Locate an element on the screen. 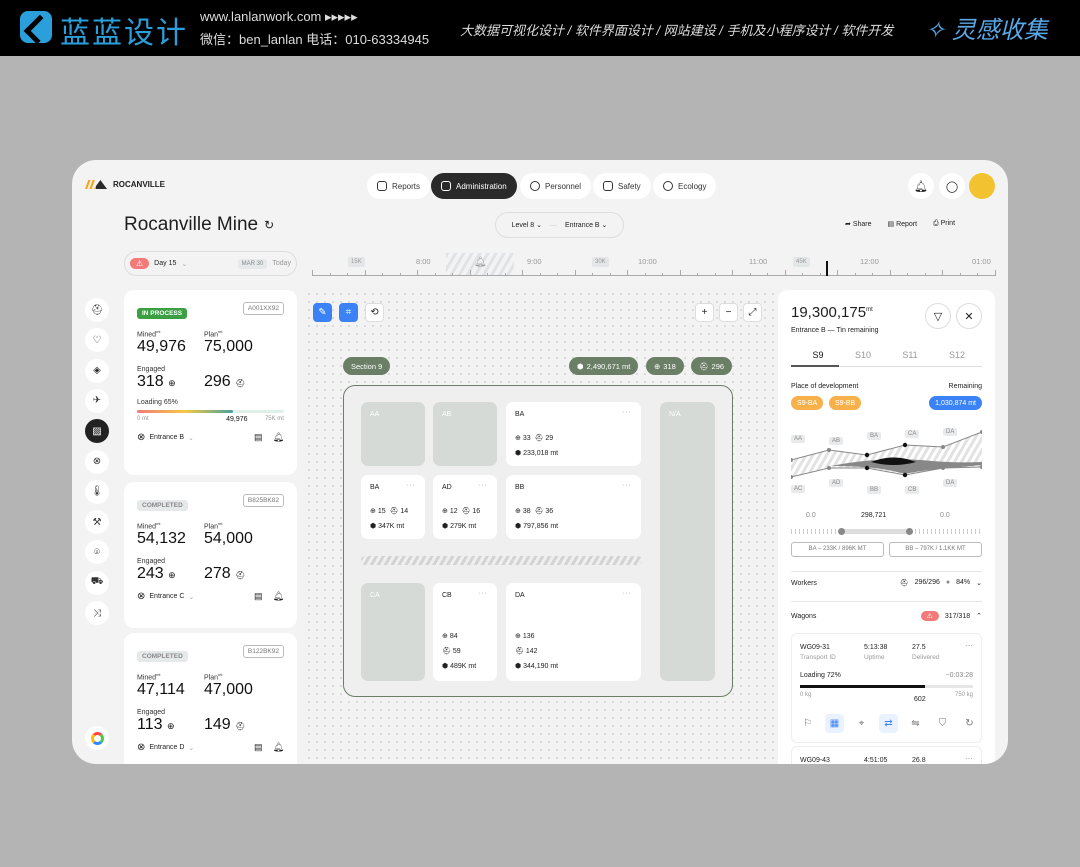 The image size is (1080, 867). level-dropdown: Level 8 ⌄ is located at coordinates (526, 225).